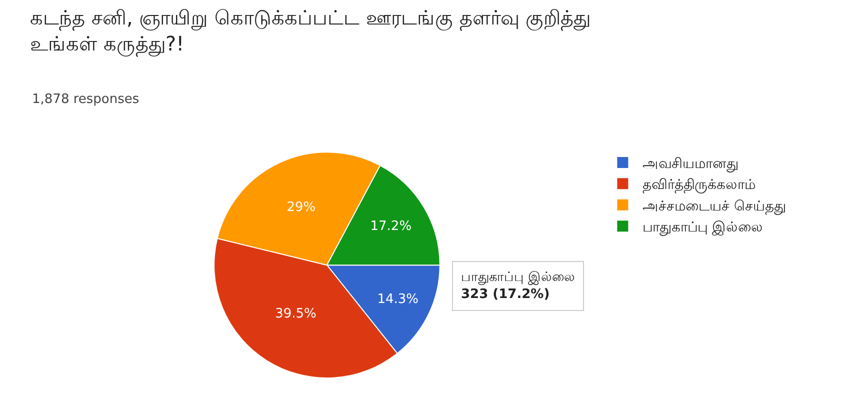  What do you see at coordinates (699, 185) in the screenshot?
I see `legend-label: தவிர்த்திருக்கலாம்` at bounding box center [699, 185].